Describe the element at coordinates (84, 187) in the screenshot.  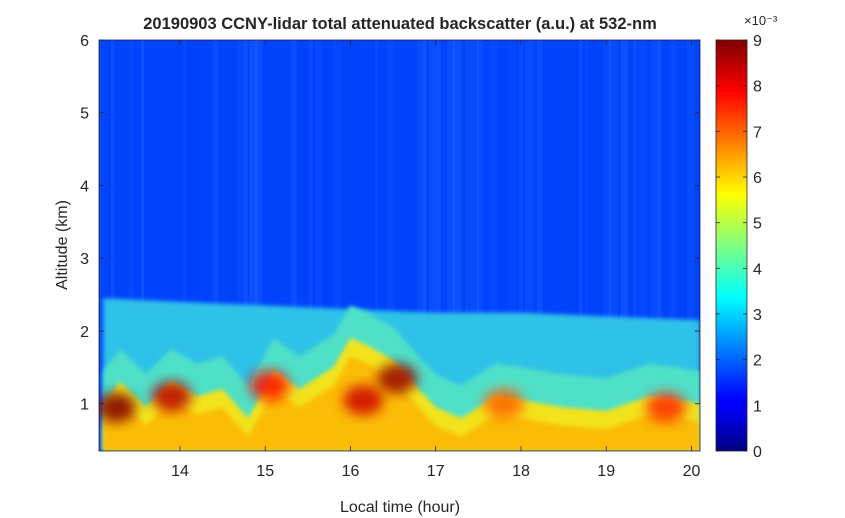
I see `y-tick-label: 4` at that location.